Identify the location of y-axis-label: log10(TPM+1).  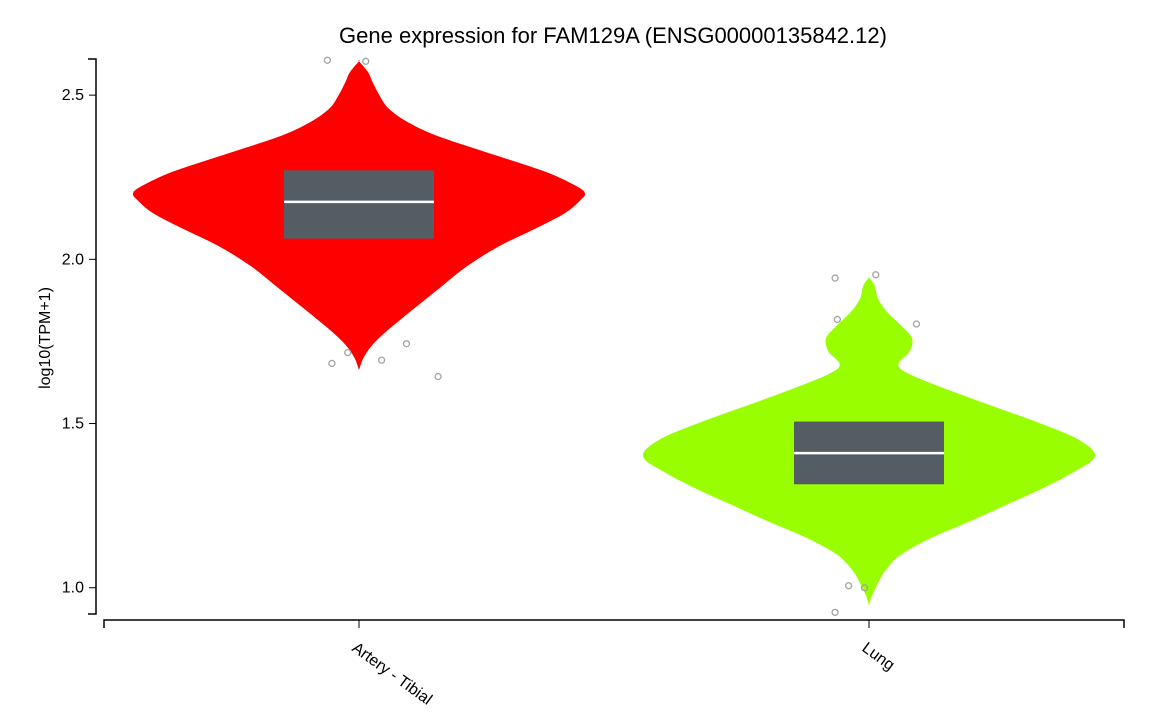
(45, 338).